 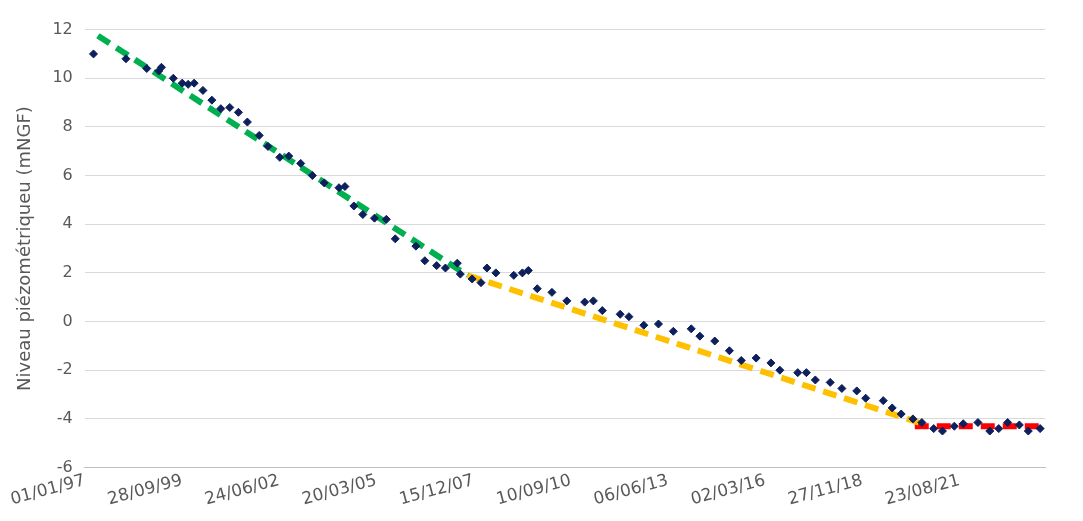 What do you see at coordinates (64, 369) in the screenshot?
I see `y-tick-label: -2` at bounding box center [64, 369].